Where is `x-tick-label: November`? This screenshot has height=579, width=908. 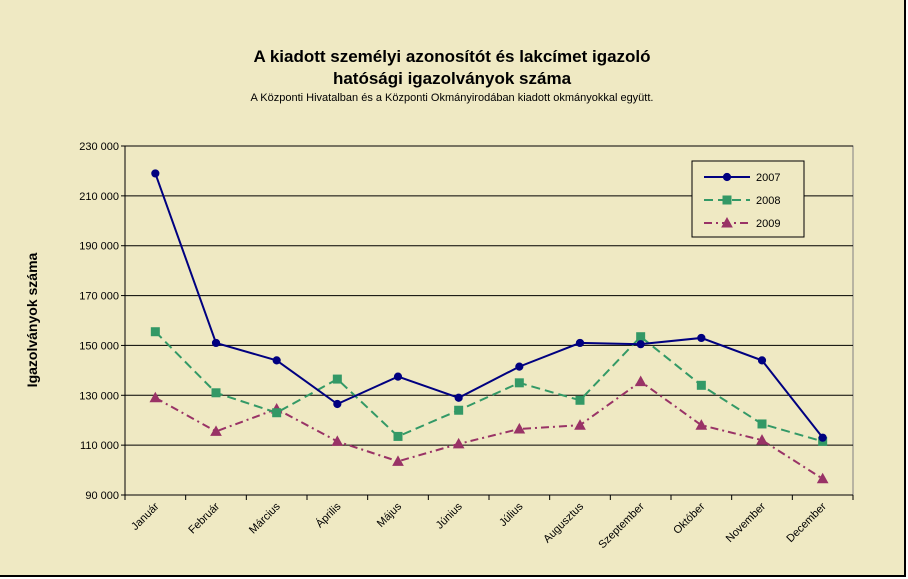 x-tick-label: November is located at coordinates (746, 522).